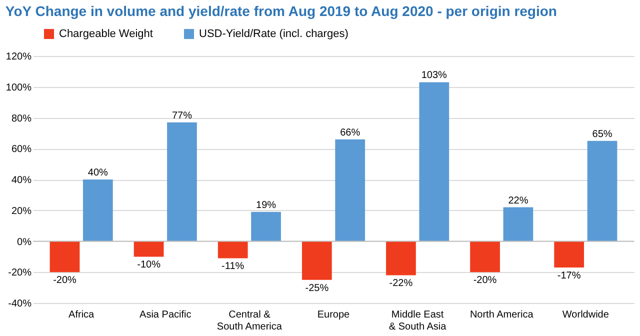 This screenshot has height=336, width=640. What do you see at coordinates (19, 88) in the screenshot?
I see `y-tick-label: 100%` at bounding box center [19, 88].